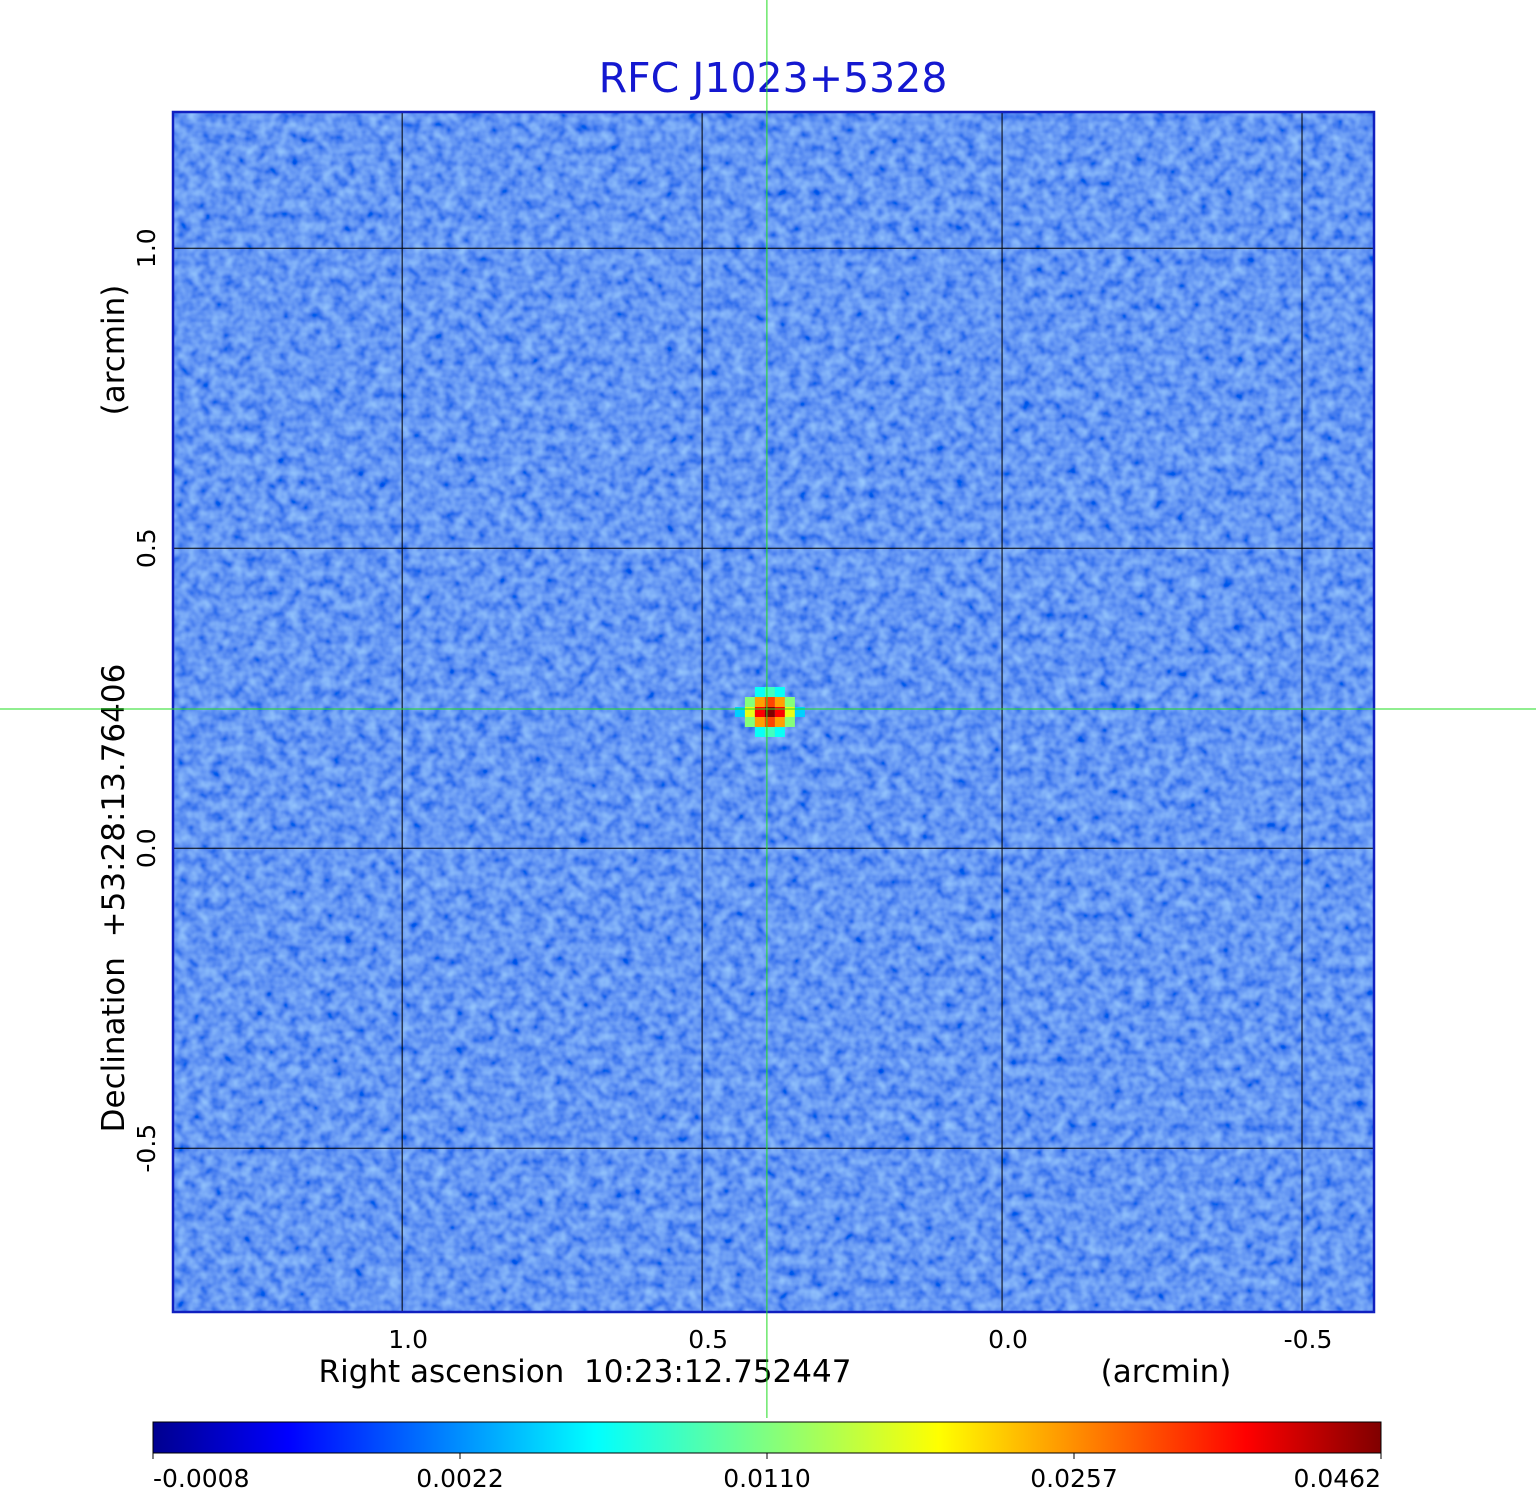 Image resolution: width=1536 pixels, height=1511 pixels. What do you see at coordinates (459, 1478) in the screenshot?
I see `colorbar-tick-label: 0.0022` at bounding box center [459, 1478].